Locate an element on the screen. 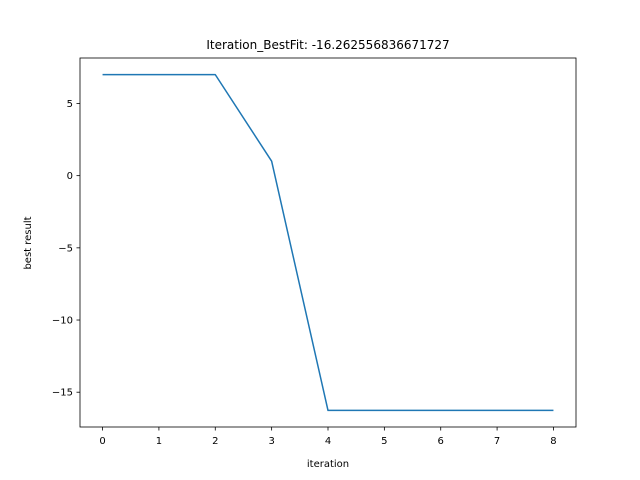 This screenshot has height=480, width=640. x-tick-label: 2 is located at coordinates (215, 441).